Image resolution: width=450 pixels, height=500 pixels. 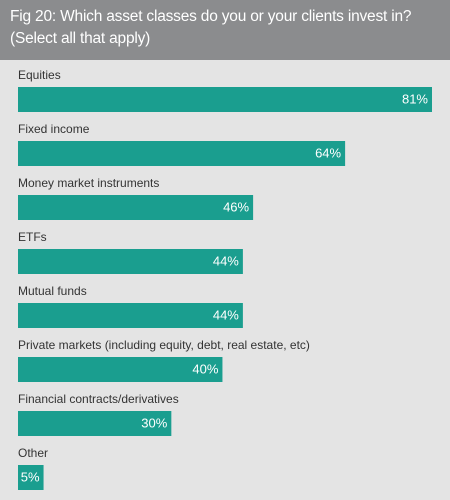 What do you see at coordinates (88, 183) in the screenshot?
I see `category-label: Money market instruments` at bounding box center [88, 183].